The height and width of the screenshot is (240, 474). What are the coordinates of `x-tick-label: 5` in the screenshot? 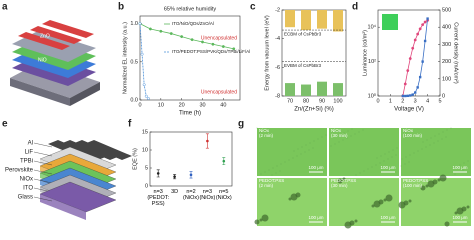 It's located at (439, 101).